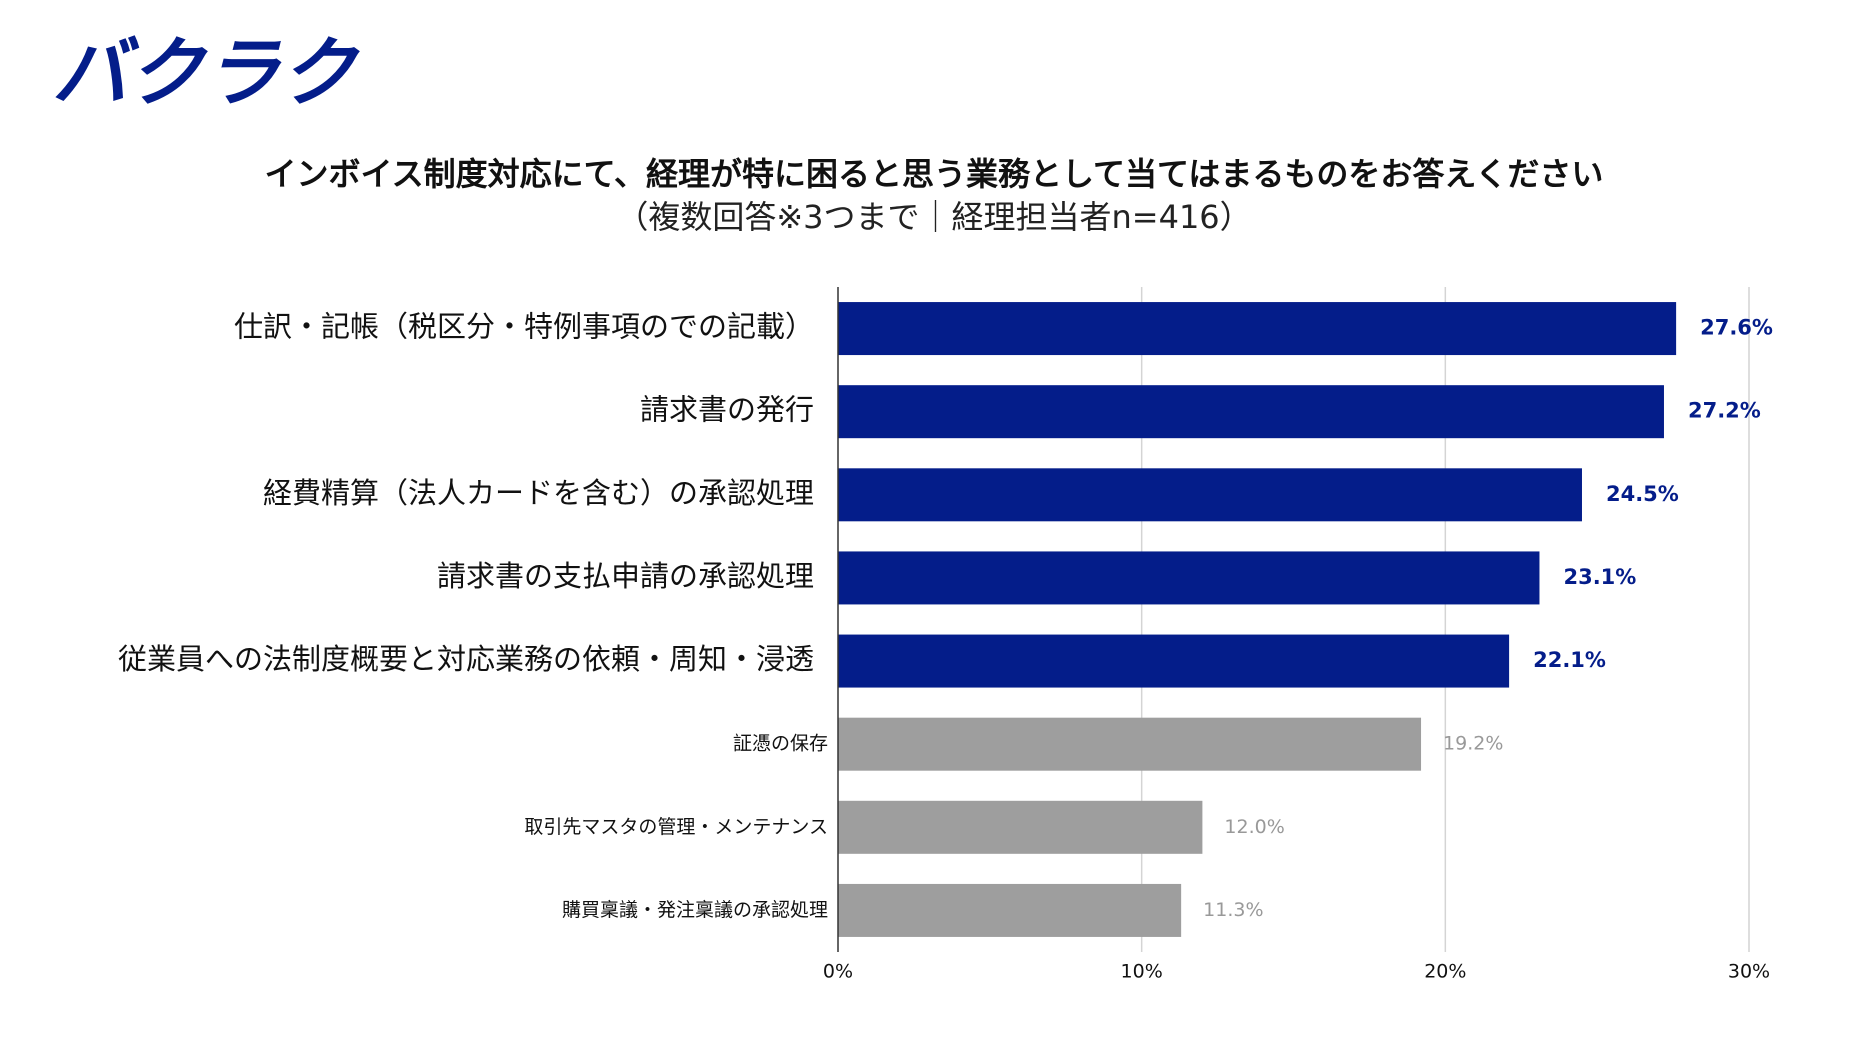  Describe the element at coordinates (1599, 577) in the screenshot. I see `value-label: 23.1%` at that location.